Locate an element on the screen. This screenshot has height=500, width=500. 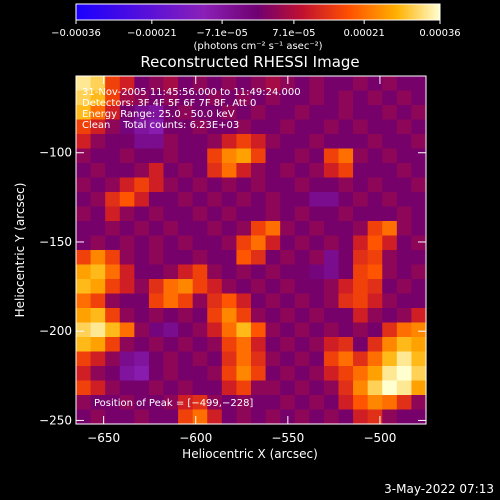
x-axis-label: Heliocentric X (arcsec) is located at coordinates (250, 454).